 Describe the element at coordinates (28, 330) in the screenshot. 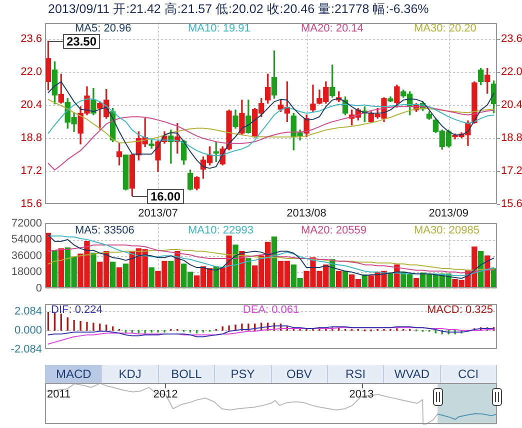

I see `y-tick-label: 0.000` at that location.